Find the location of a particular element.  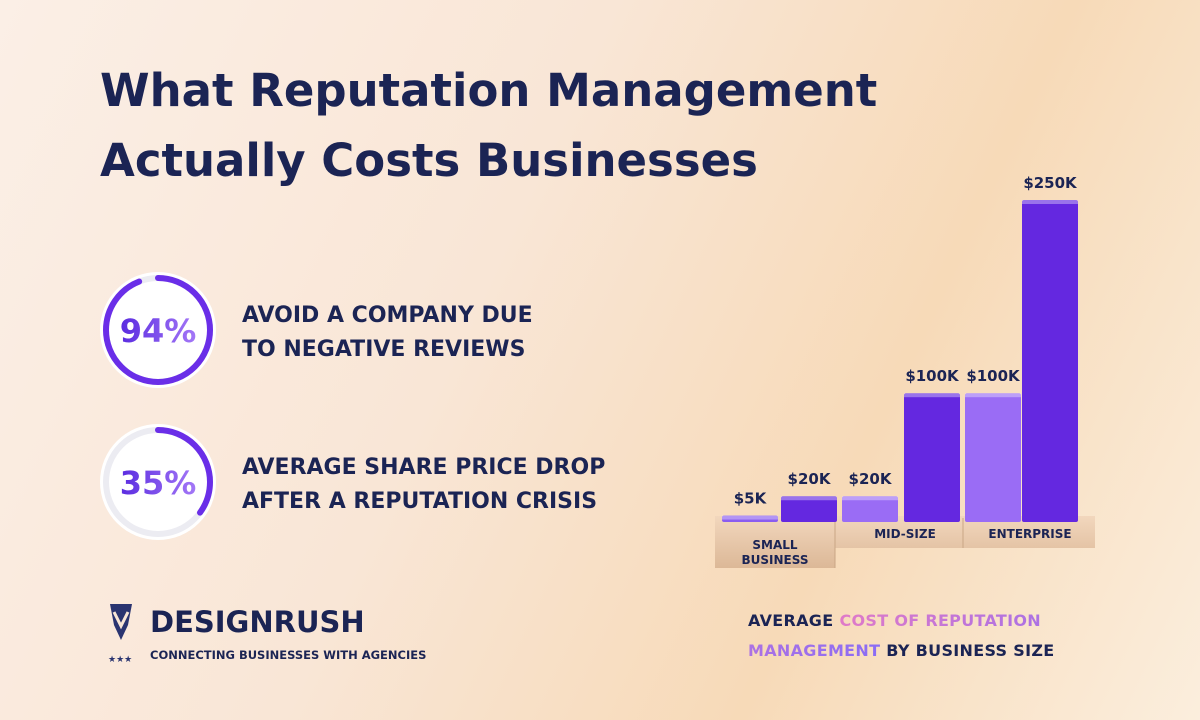

caption-text: BY BUSINESS SIZE is located at coordinates (970, 650).